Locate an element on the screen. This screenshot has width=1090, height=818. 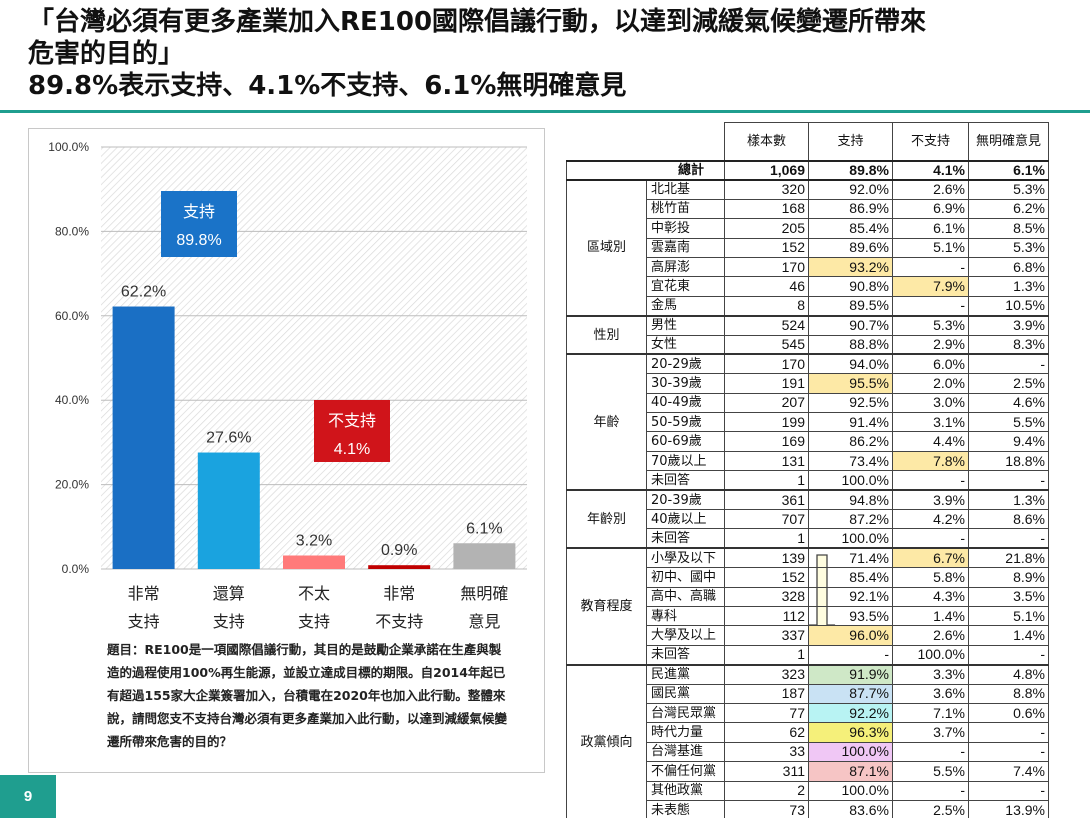
table-cell: 8.9% is located at coordinates (1008, 577).